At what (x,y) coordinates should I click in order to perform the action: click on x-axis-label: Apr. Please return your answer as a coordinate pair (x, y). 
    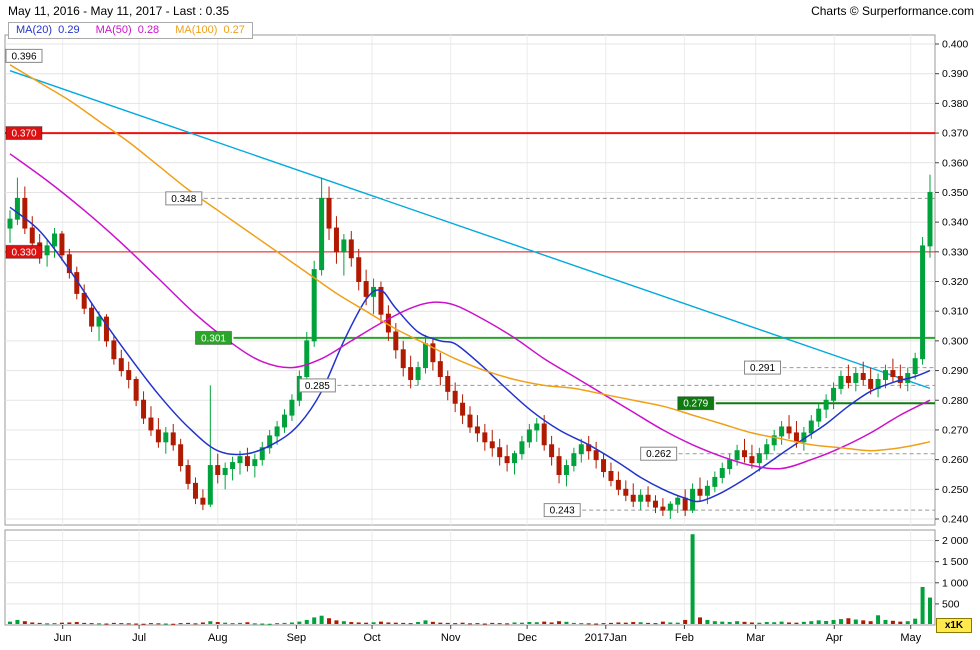
    Looking at the image, I should click on (834, 638).